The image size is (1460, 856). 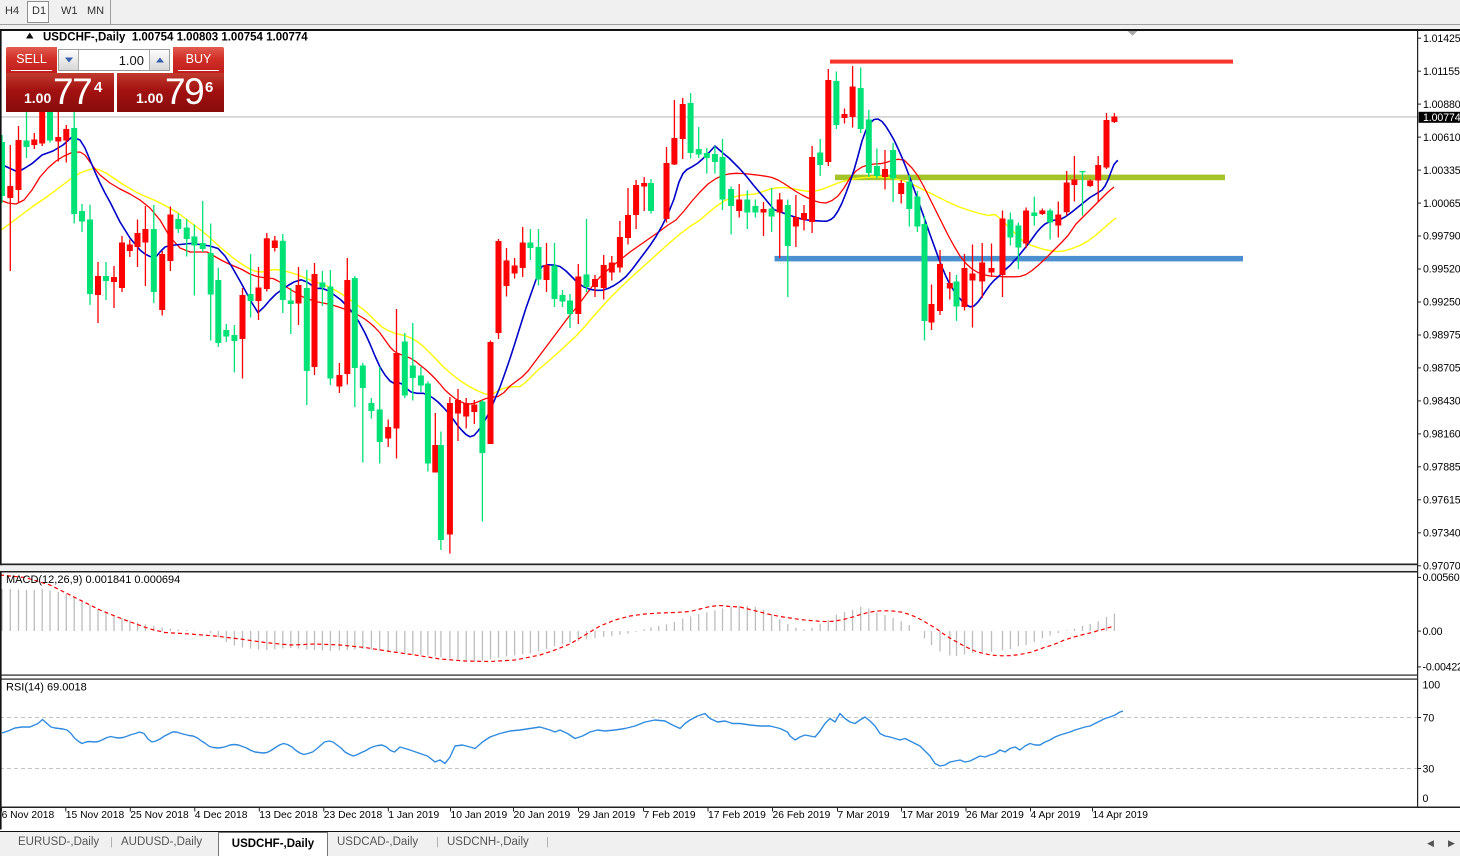 What do you see at coordinates (1429, 719) in the screenshot?
I see `svg-text: 70` at bounding box center [1429, 719].